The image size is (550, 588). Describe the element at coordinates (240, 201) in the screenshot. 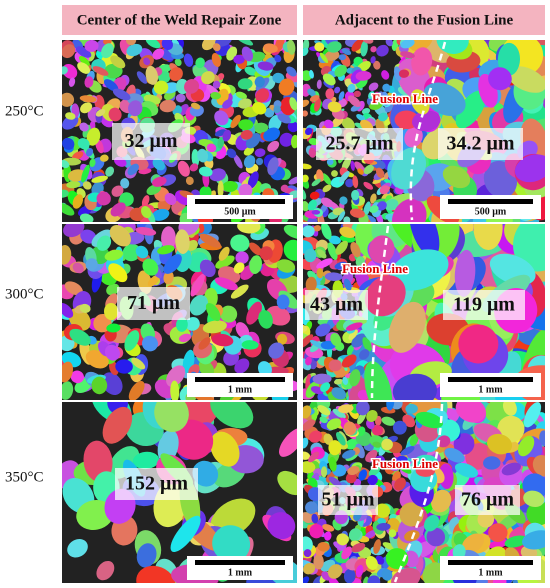

I see `scale-bar` at that location.